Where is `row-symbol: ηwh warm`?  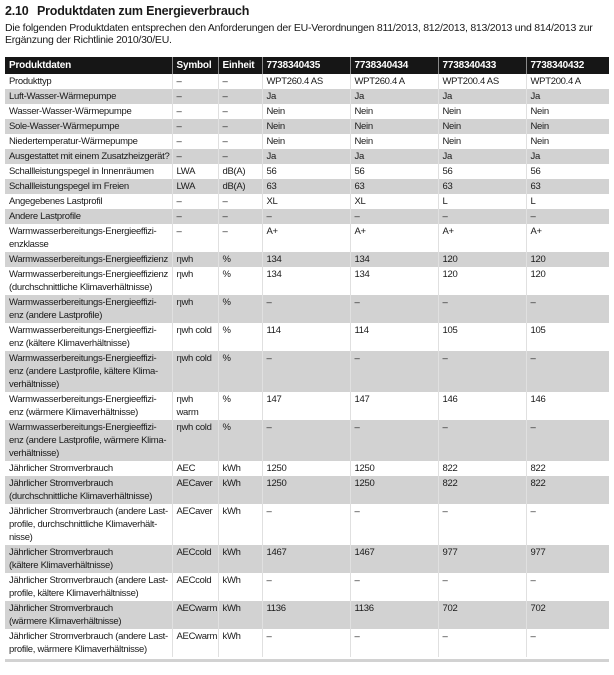
row-symbol: ηwh warm is located at coordinates (194, 406).